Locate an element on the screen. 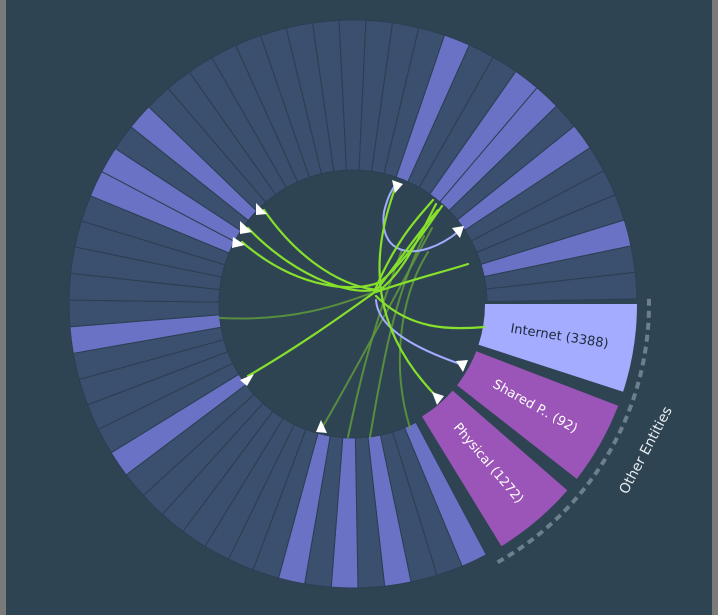 The width and height of the screenshot is (718, 615). chord-markers is located at coordinates (350, 306).